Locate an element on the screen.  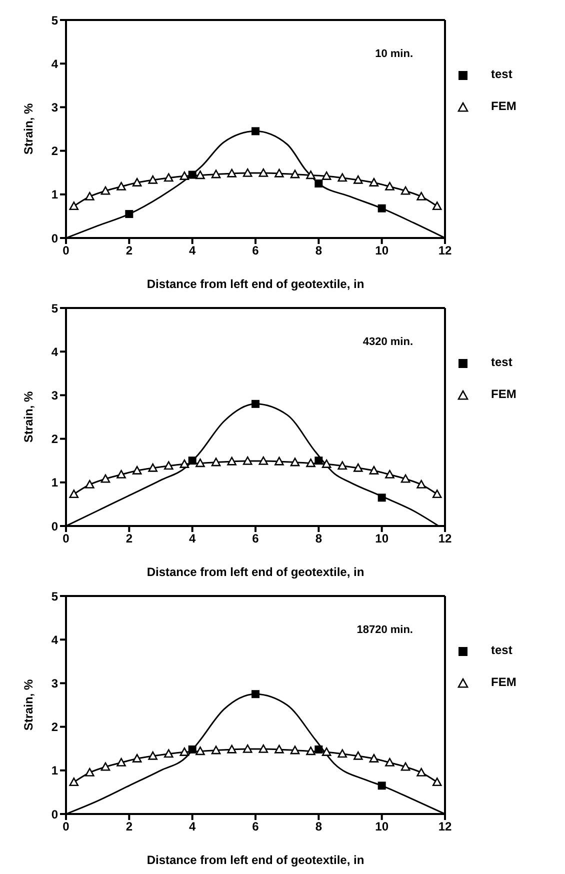
y-tick-label: 5 is located at coordinates (54, 596).